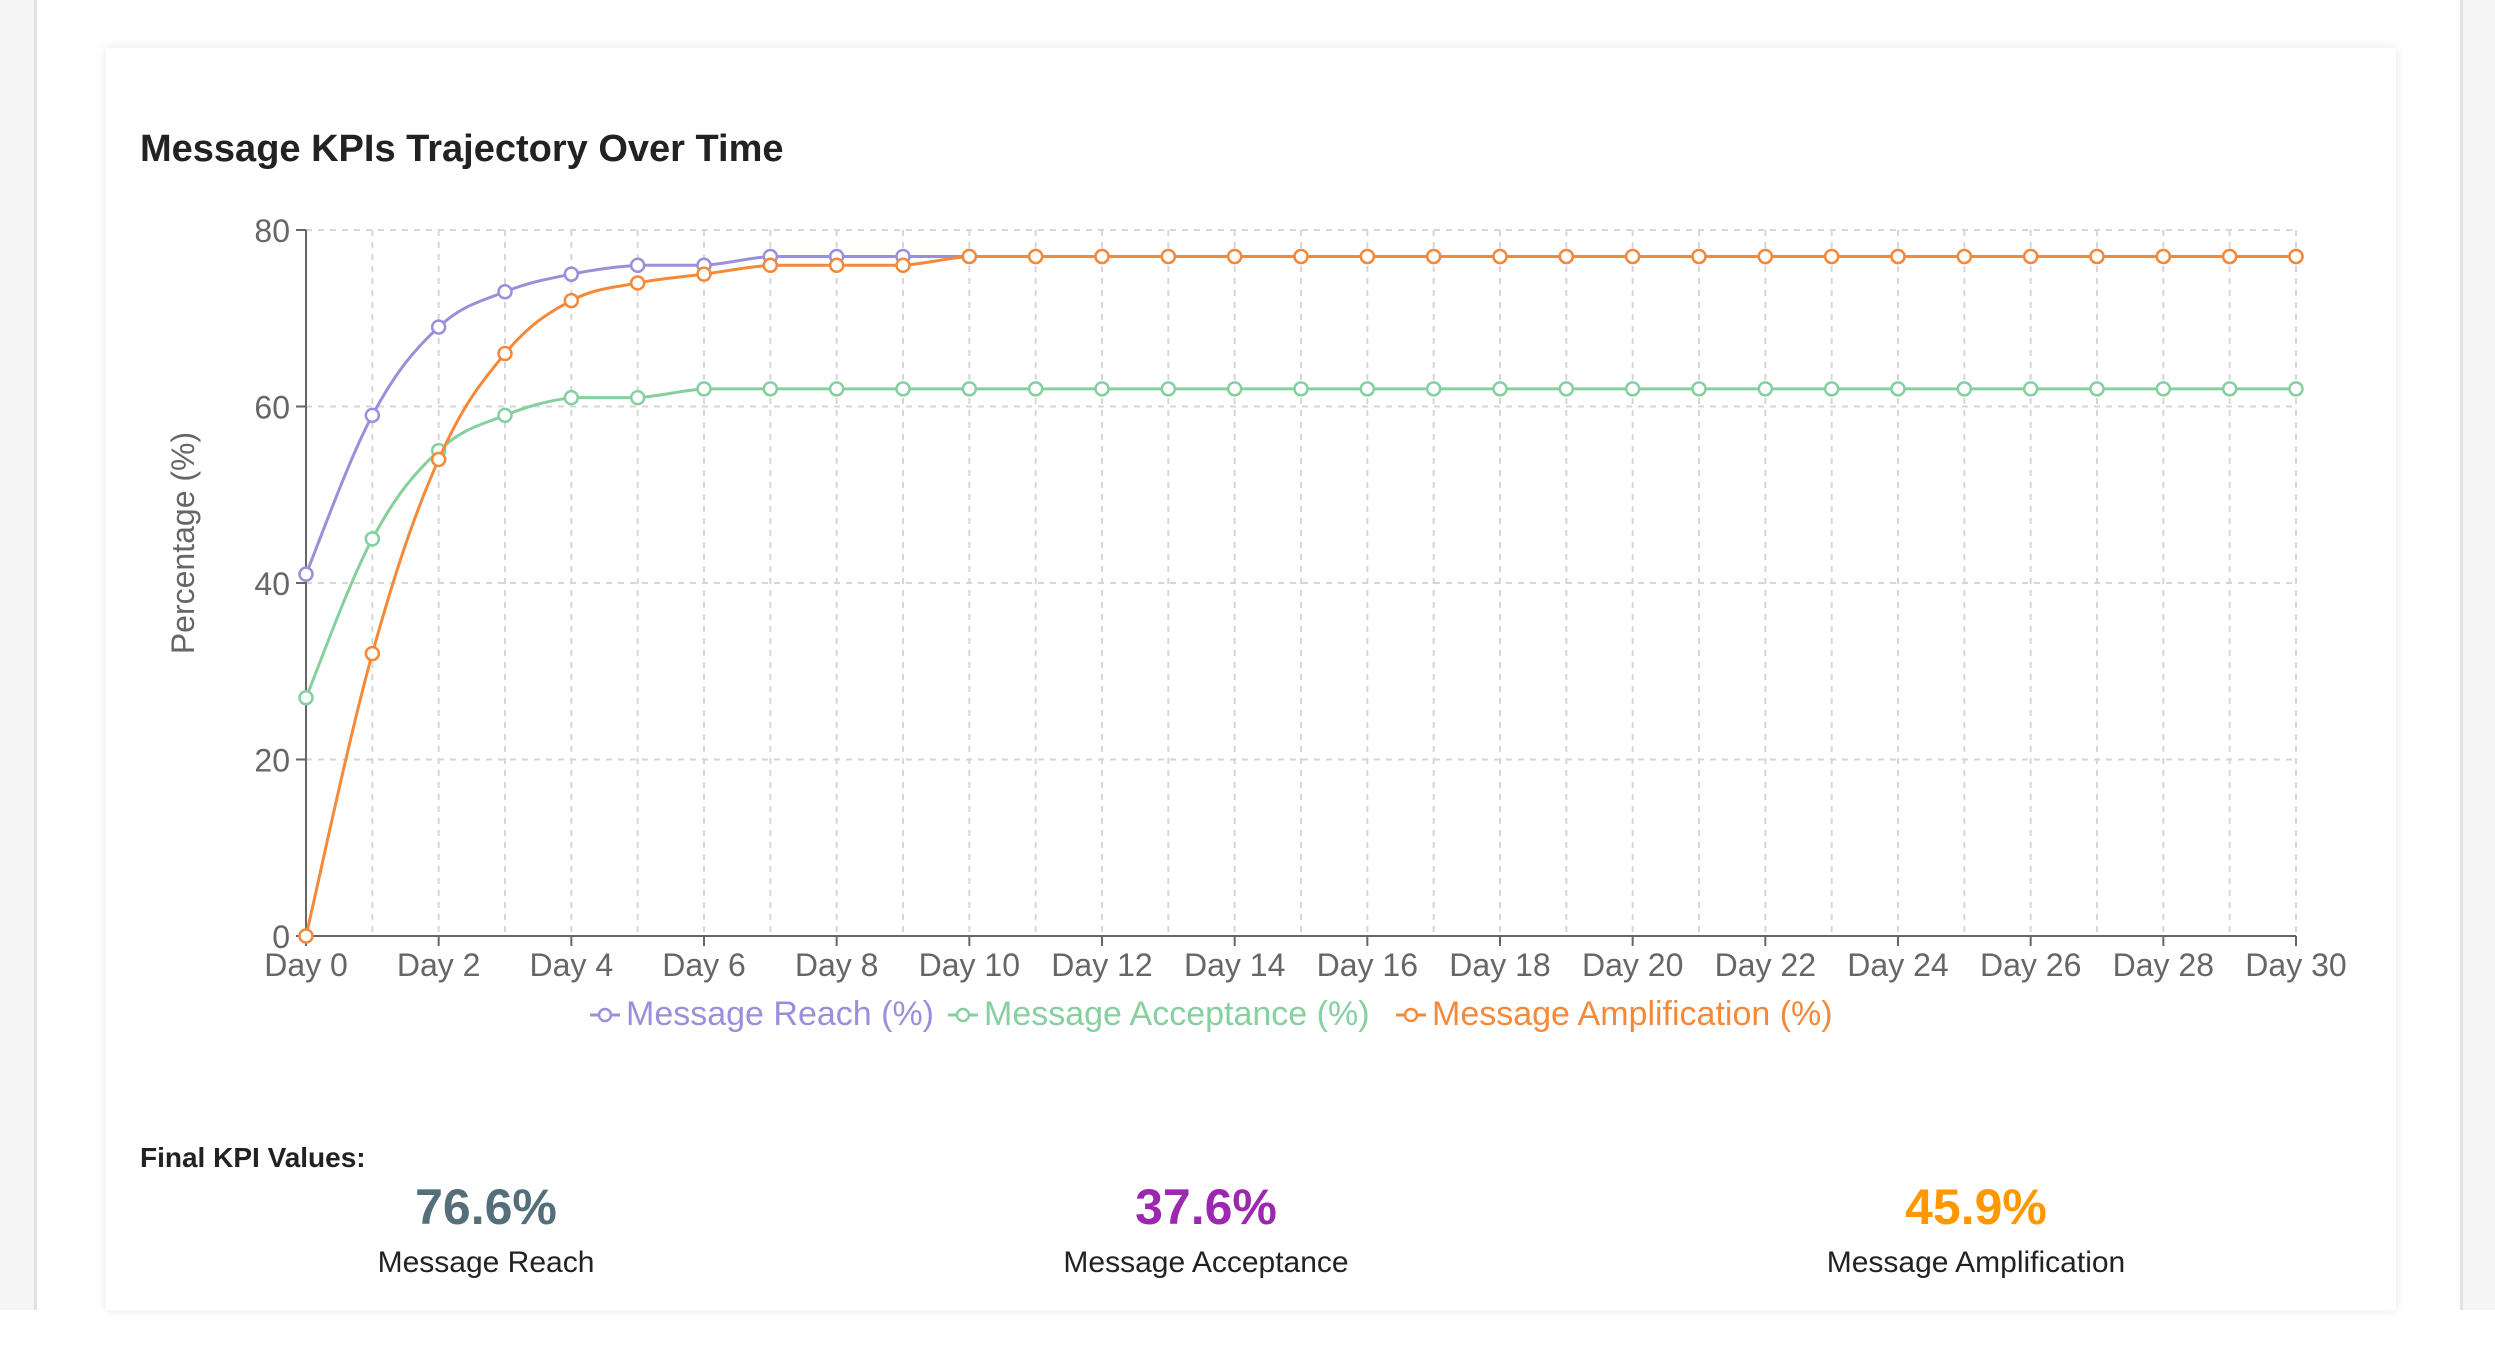 This screenshot has height=1364, width=2495. Describe the element at coordinates (272, 761) in the screenshot. I see `y-tick-label: 20` at that location.